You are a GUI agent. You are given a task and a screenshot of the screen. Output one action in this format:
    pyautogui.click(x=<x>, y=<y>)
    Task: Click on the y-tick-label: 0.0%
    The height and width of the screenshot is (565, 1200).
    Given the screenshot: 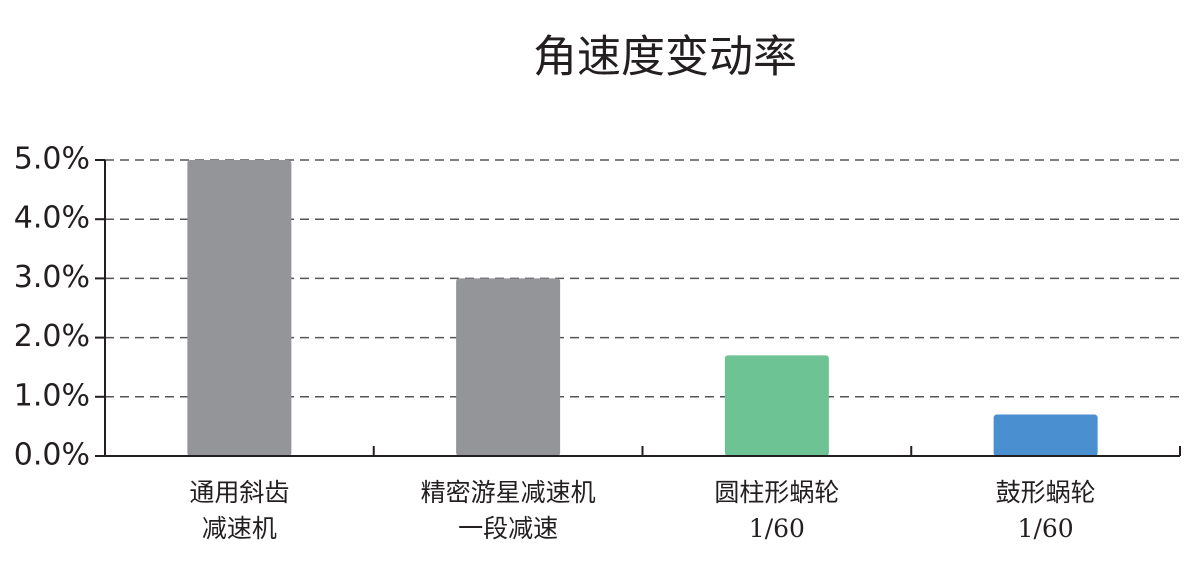 What is the action you would take?
    pyautogui.click(x=52, y=455)
    